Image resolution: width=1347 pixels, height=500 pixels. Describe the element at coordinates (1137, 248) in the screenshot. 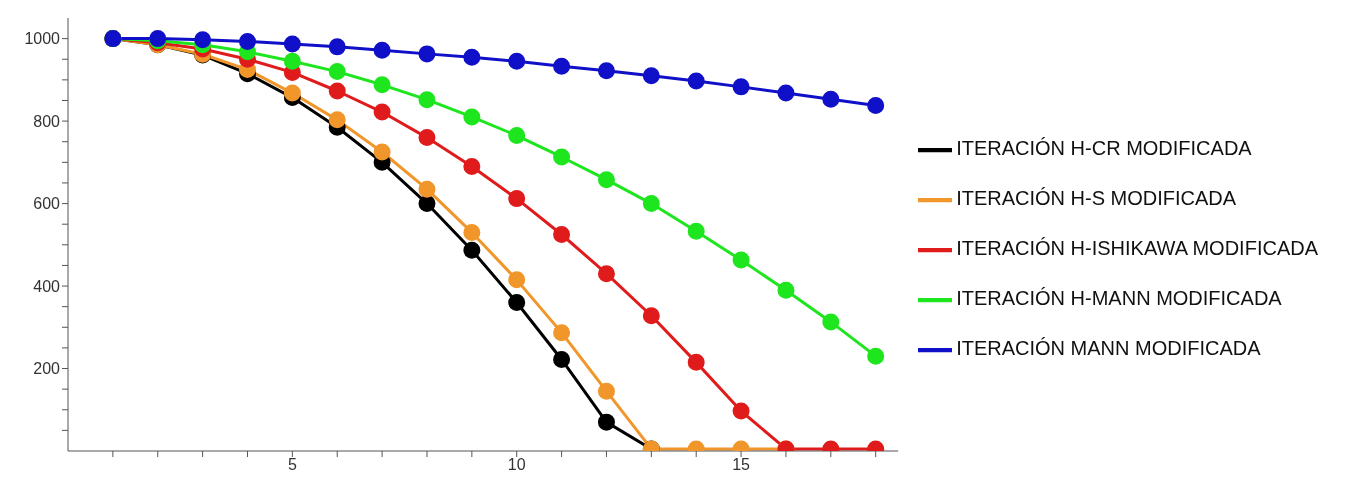

I see `legend-label: ITERACIÓN H-ISHIKAWA MODIFICADA` at that location.